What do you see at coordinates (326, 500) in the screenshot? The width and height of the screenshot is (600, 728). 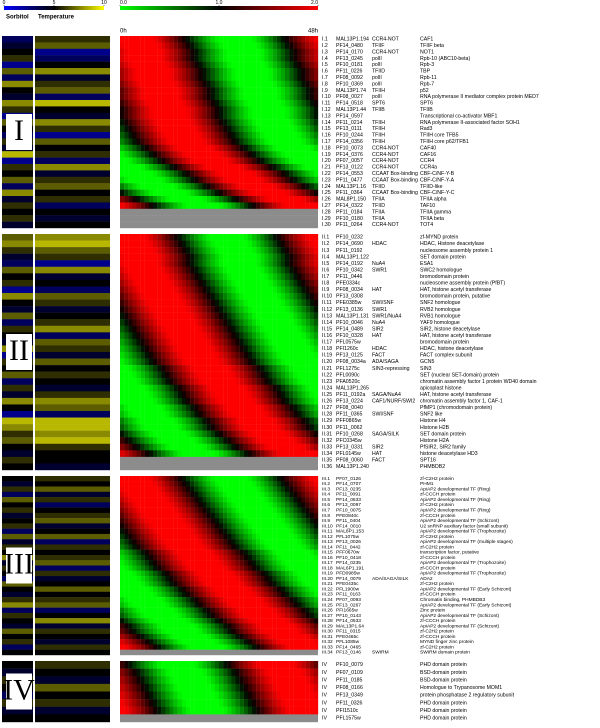 I see `row-code: III.5` at bounding box center [326, 500].